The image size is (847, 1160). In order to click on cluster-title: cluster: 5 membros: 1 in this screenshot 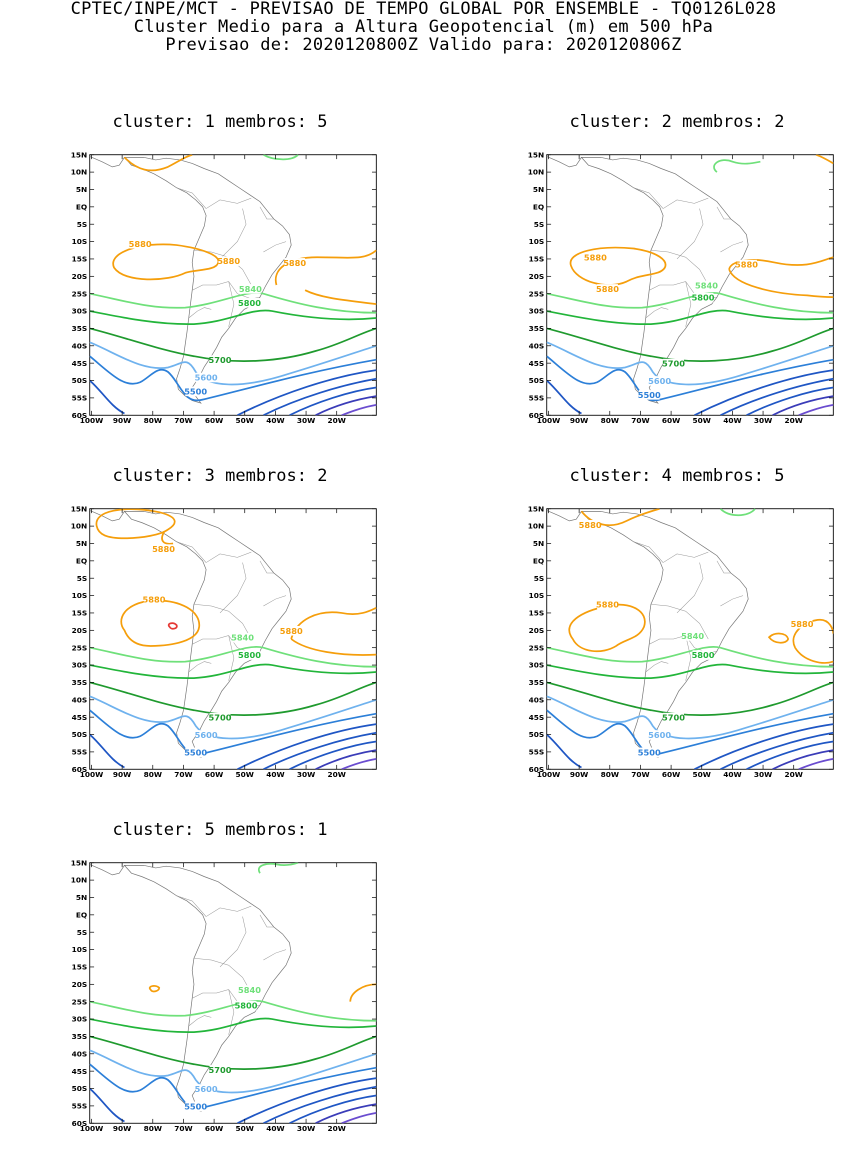, I will do `click(220, 830)`.